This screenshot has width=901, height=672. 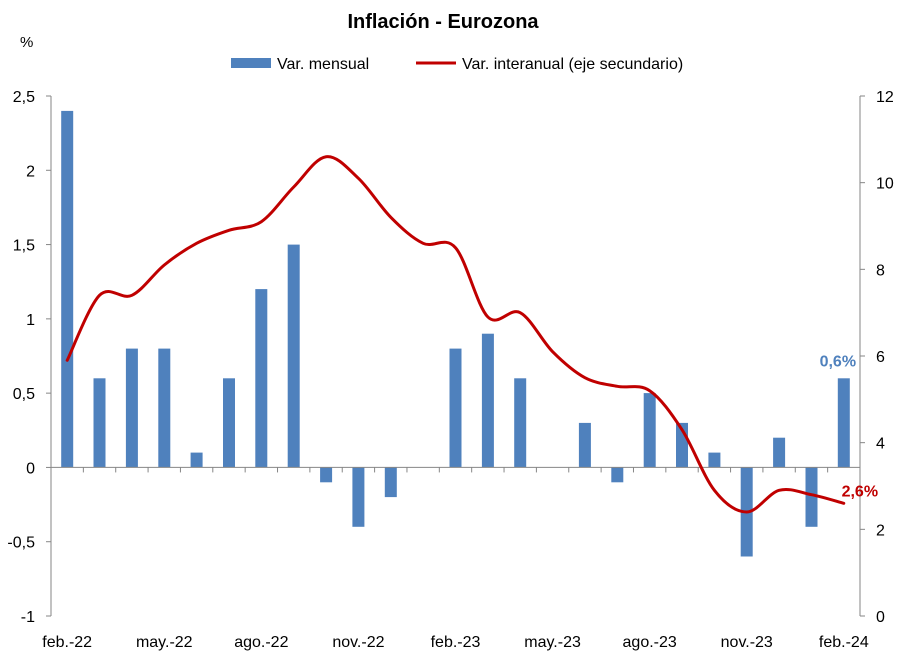 I want to click on x-tick-label: ago.-22, so click(x=261, y=642).